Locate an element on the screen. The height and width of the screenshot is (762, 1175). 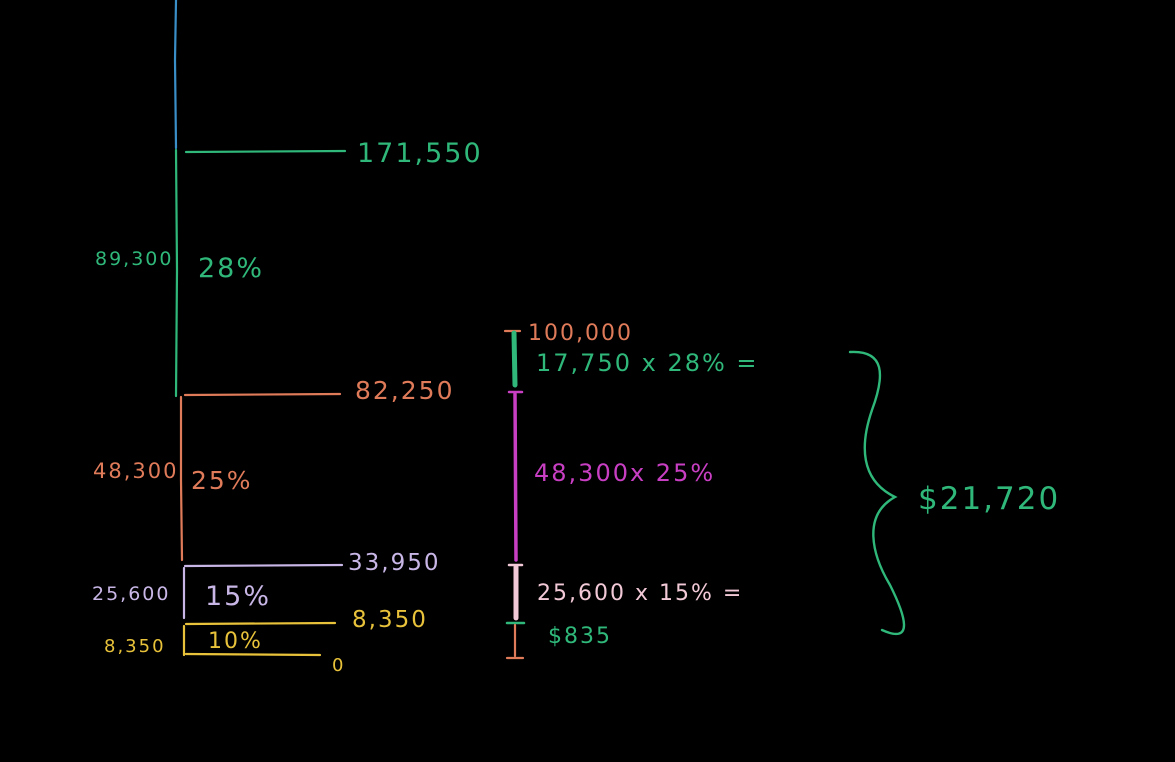
calc-line-28: 17,750 x 28% = is located at coordinates (647, 363).